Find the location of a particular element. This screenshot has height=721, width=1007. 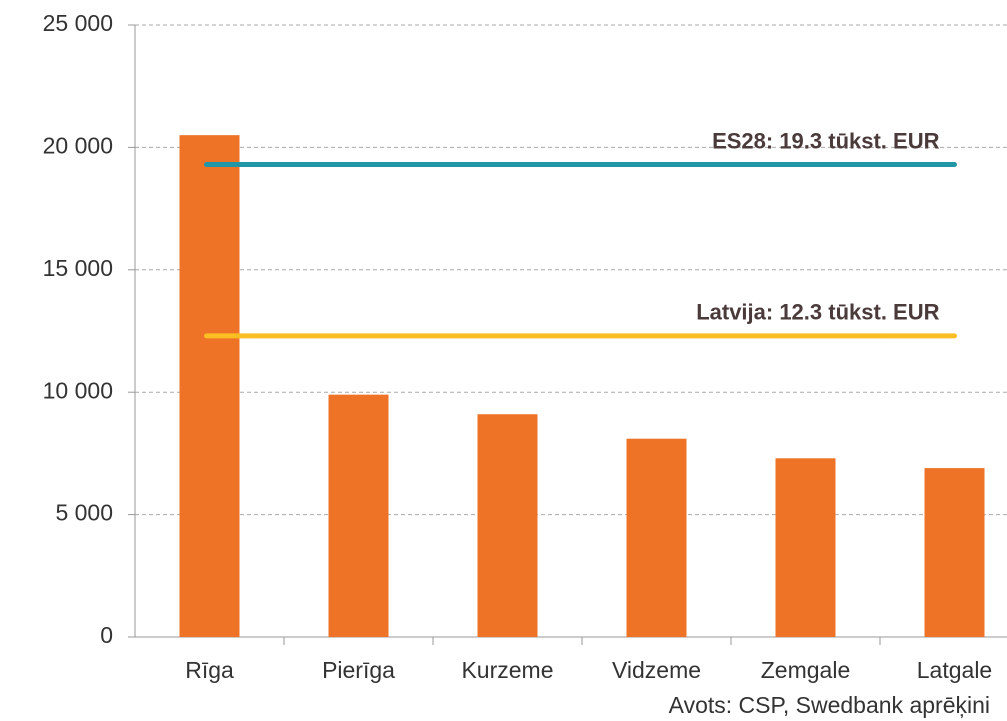

reference-label: ES28: 19.3 tūkst. EUR is located at coordinates (826, 140).